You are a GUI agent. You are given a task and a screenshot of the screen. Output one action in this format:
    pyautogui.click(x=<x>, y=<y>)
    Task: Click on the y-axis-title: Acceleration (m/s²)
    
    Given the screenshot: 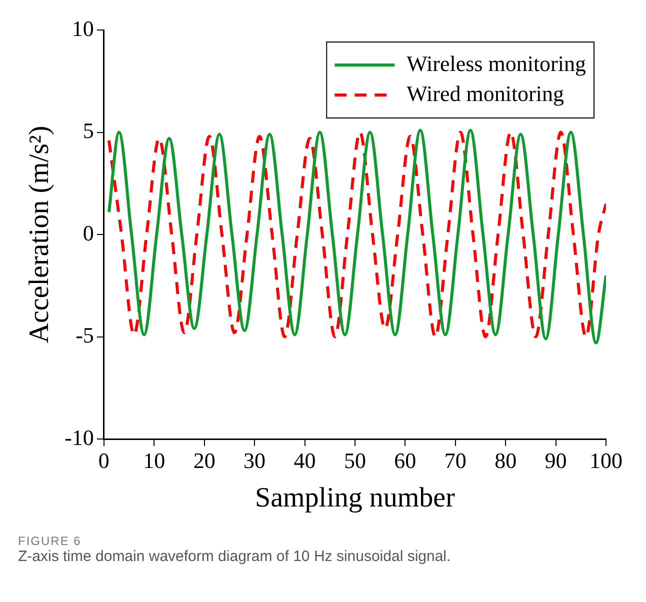 What is the action you would take?
    pyautogui.click(x=40, y=235)
    